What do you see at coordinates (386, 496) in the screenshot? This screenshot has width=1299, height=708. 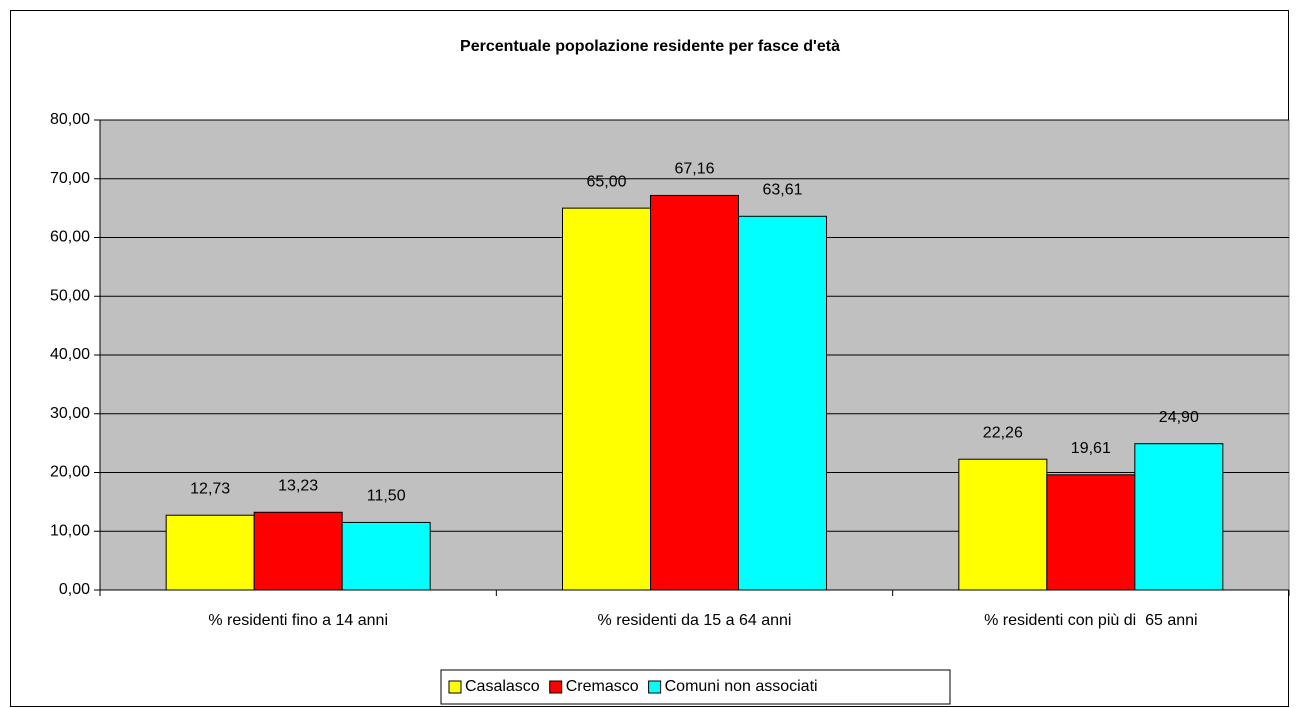 I see `value-label: 11,50` at bounding box center [386, 496].